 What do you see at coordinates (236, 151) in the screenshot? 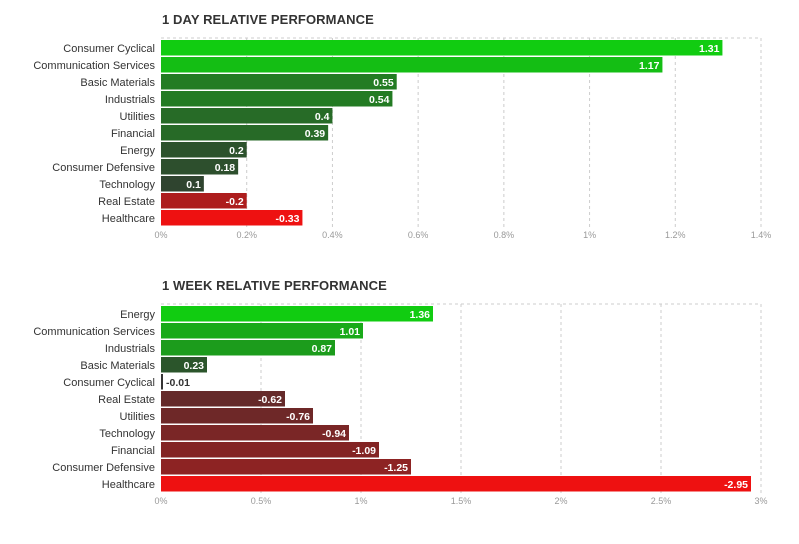
I see `data-label: 0.2` at bounding box center [236, 151].